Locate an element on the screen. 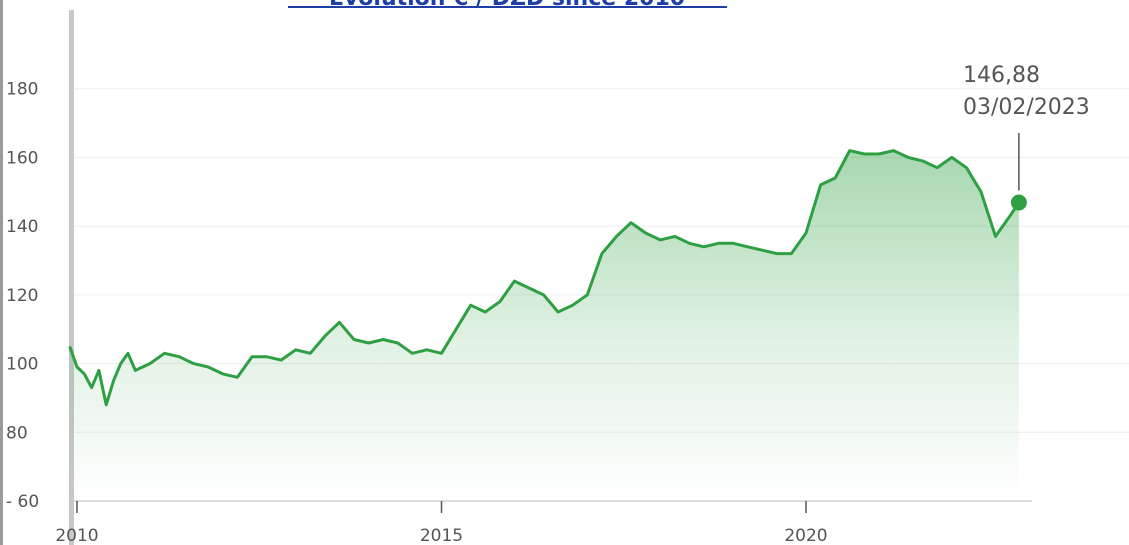 The width and height of the screenshot is (1129, 545). x-tick-label: 2015 is located at coordinates (441, 535).